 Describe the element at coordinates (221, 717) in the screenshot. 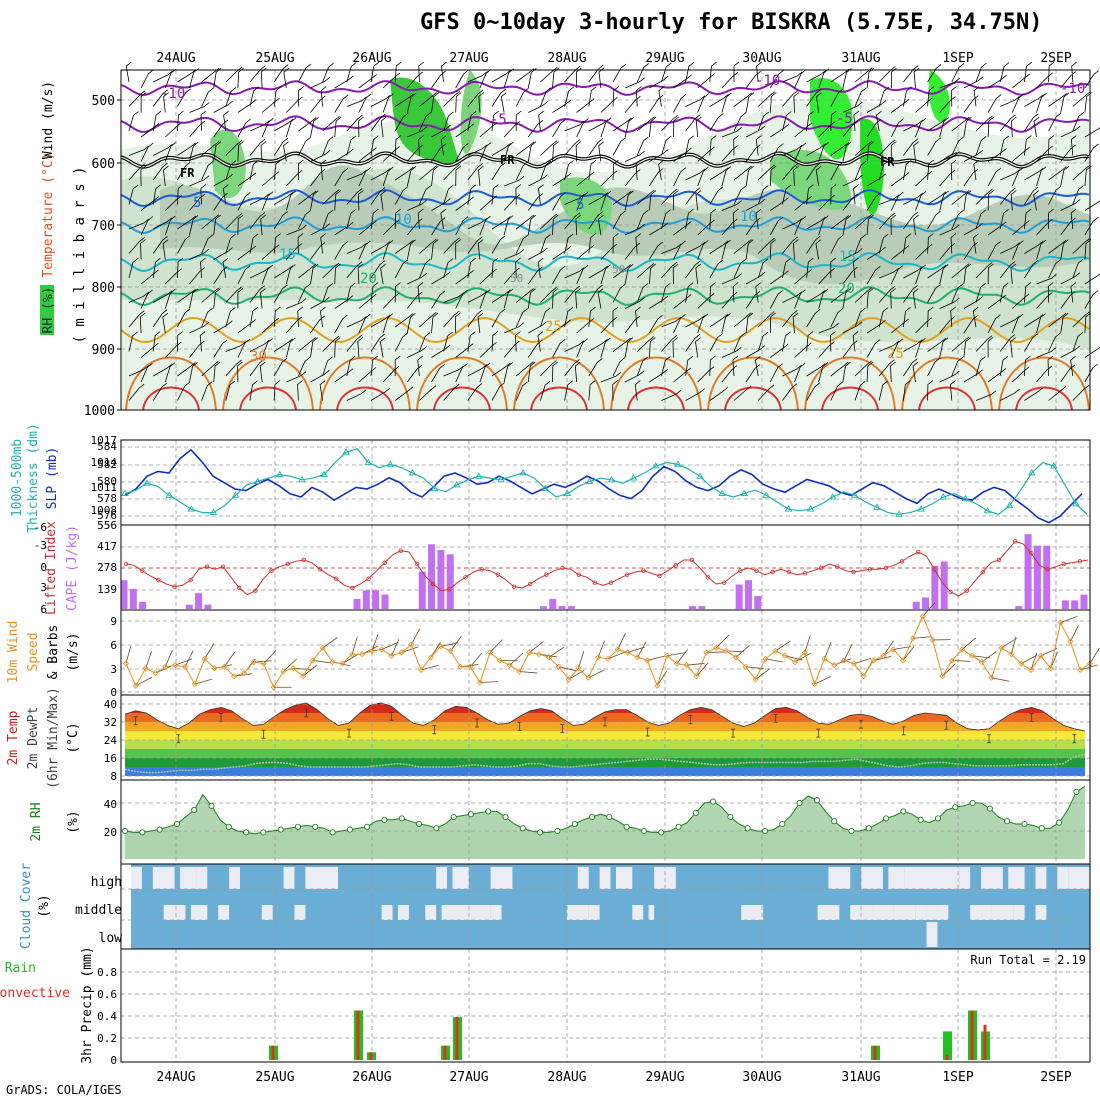

I see `minmax-bar` at that location.